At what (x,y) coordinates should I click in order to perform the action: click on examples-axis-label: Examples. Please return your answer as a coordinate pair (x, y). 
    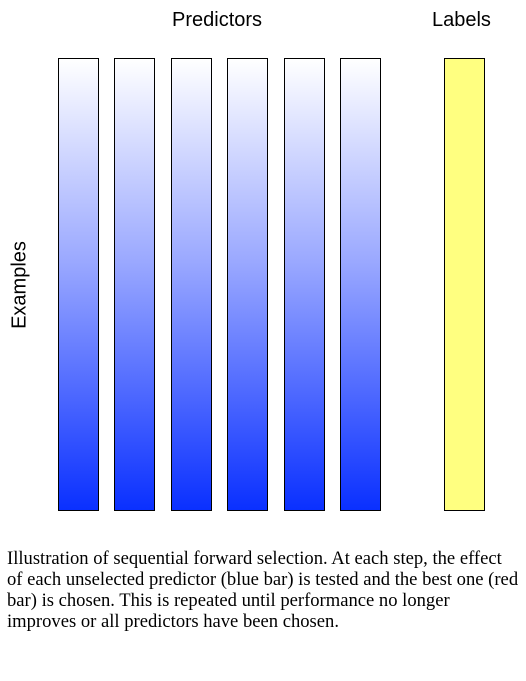
    Looking at the image, I should click on (19, 285).